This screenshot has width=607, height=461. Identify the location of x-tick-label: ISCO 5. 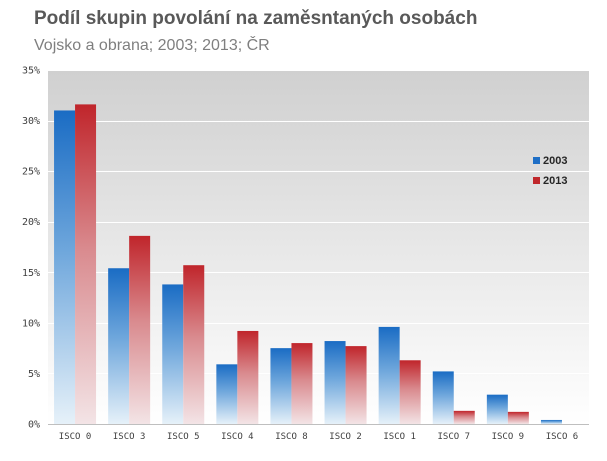
(183, 437).